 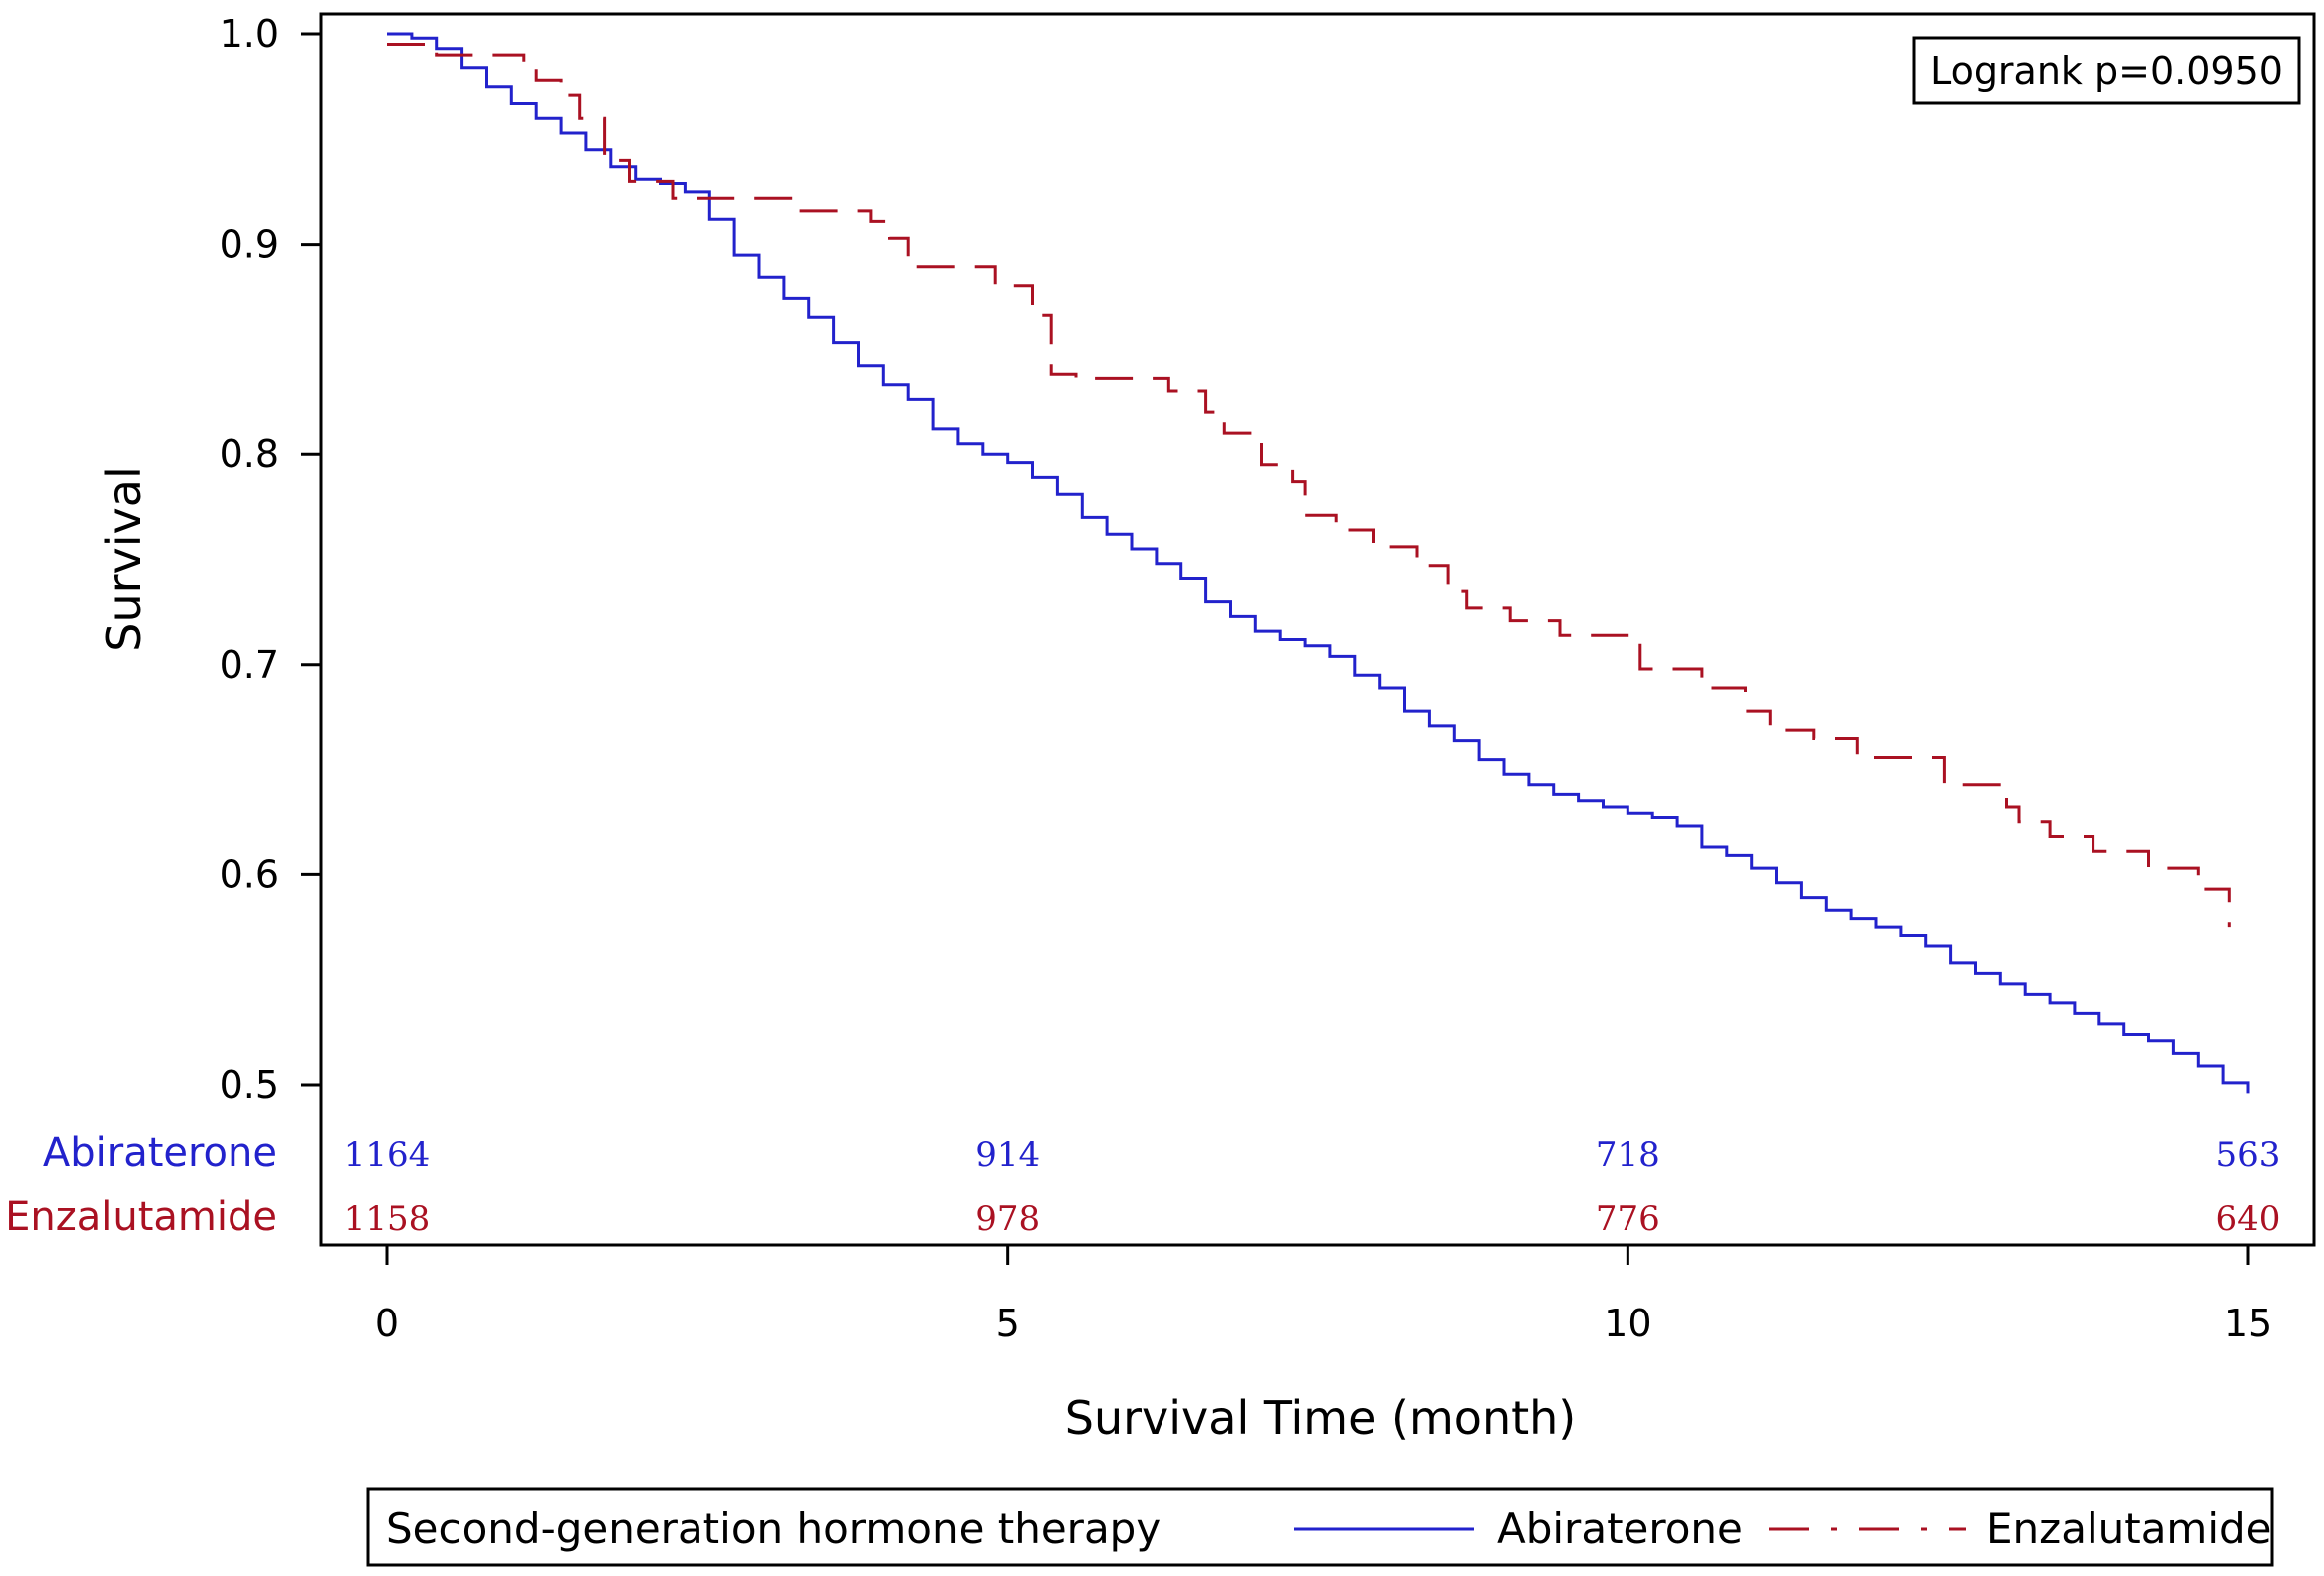 What do you see at coordinates (249, 454) in the screenshot?
I see `y-tick-label: 0.8` at bounding box center [249, 454].